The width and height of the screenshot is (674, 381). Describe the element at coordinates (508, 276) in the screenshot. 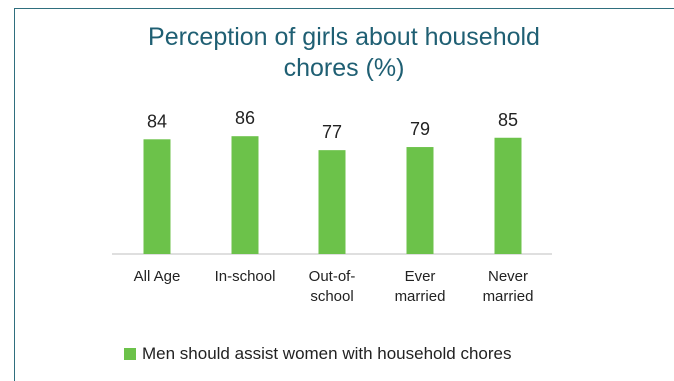

I see `category-label: Never` at that location.